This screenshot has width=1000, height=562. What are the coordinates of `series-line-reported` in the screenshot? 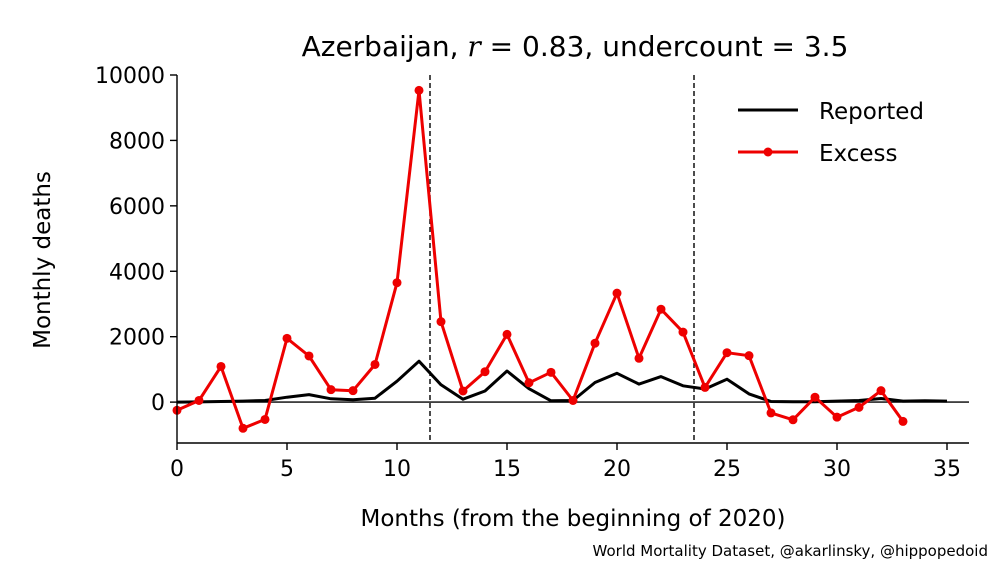 It's located at (562, 381).